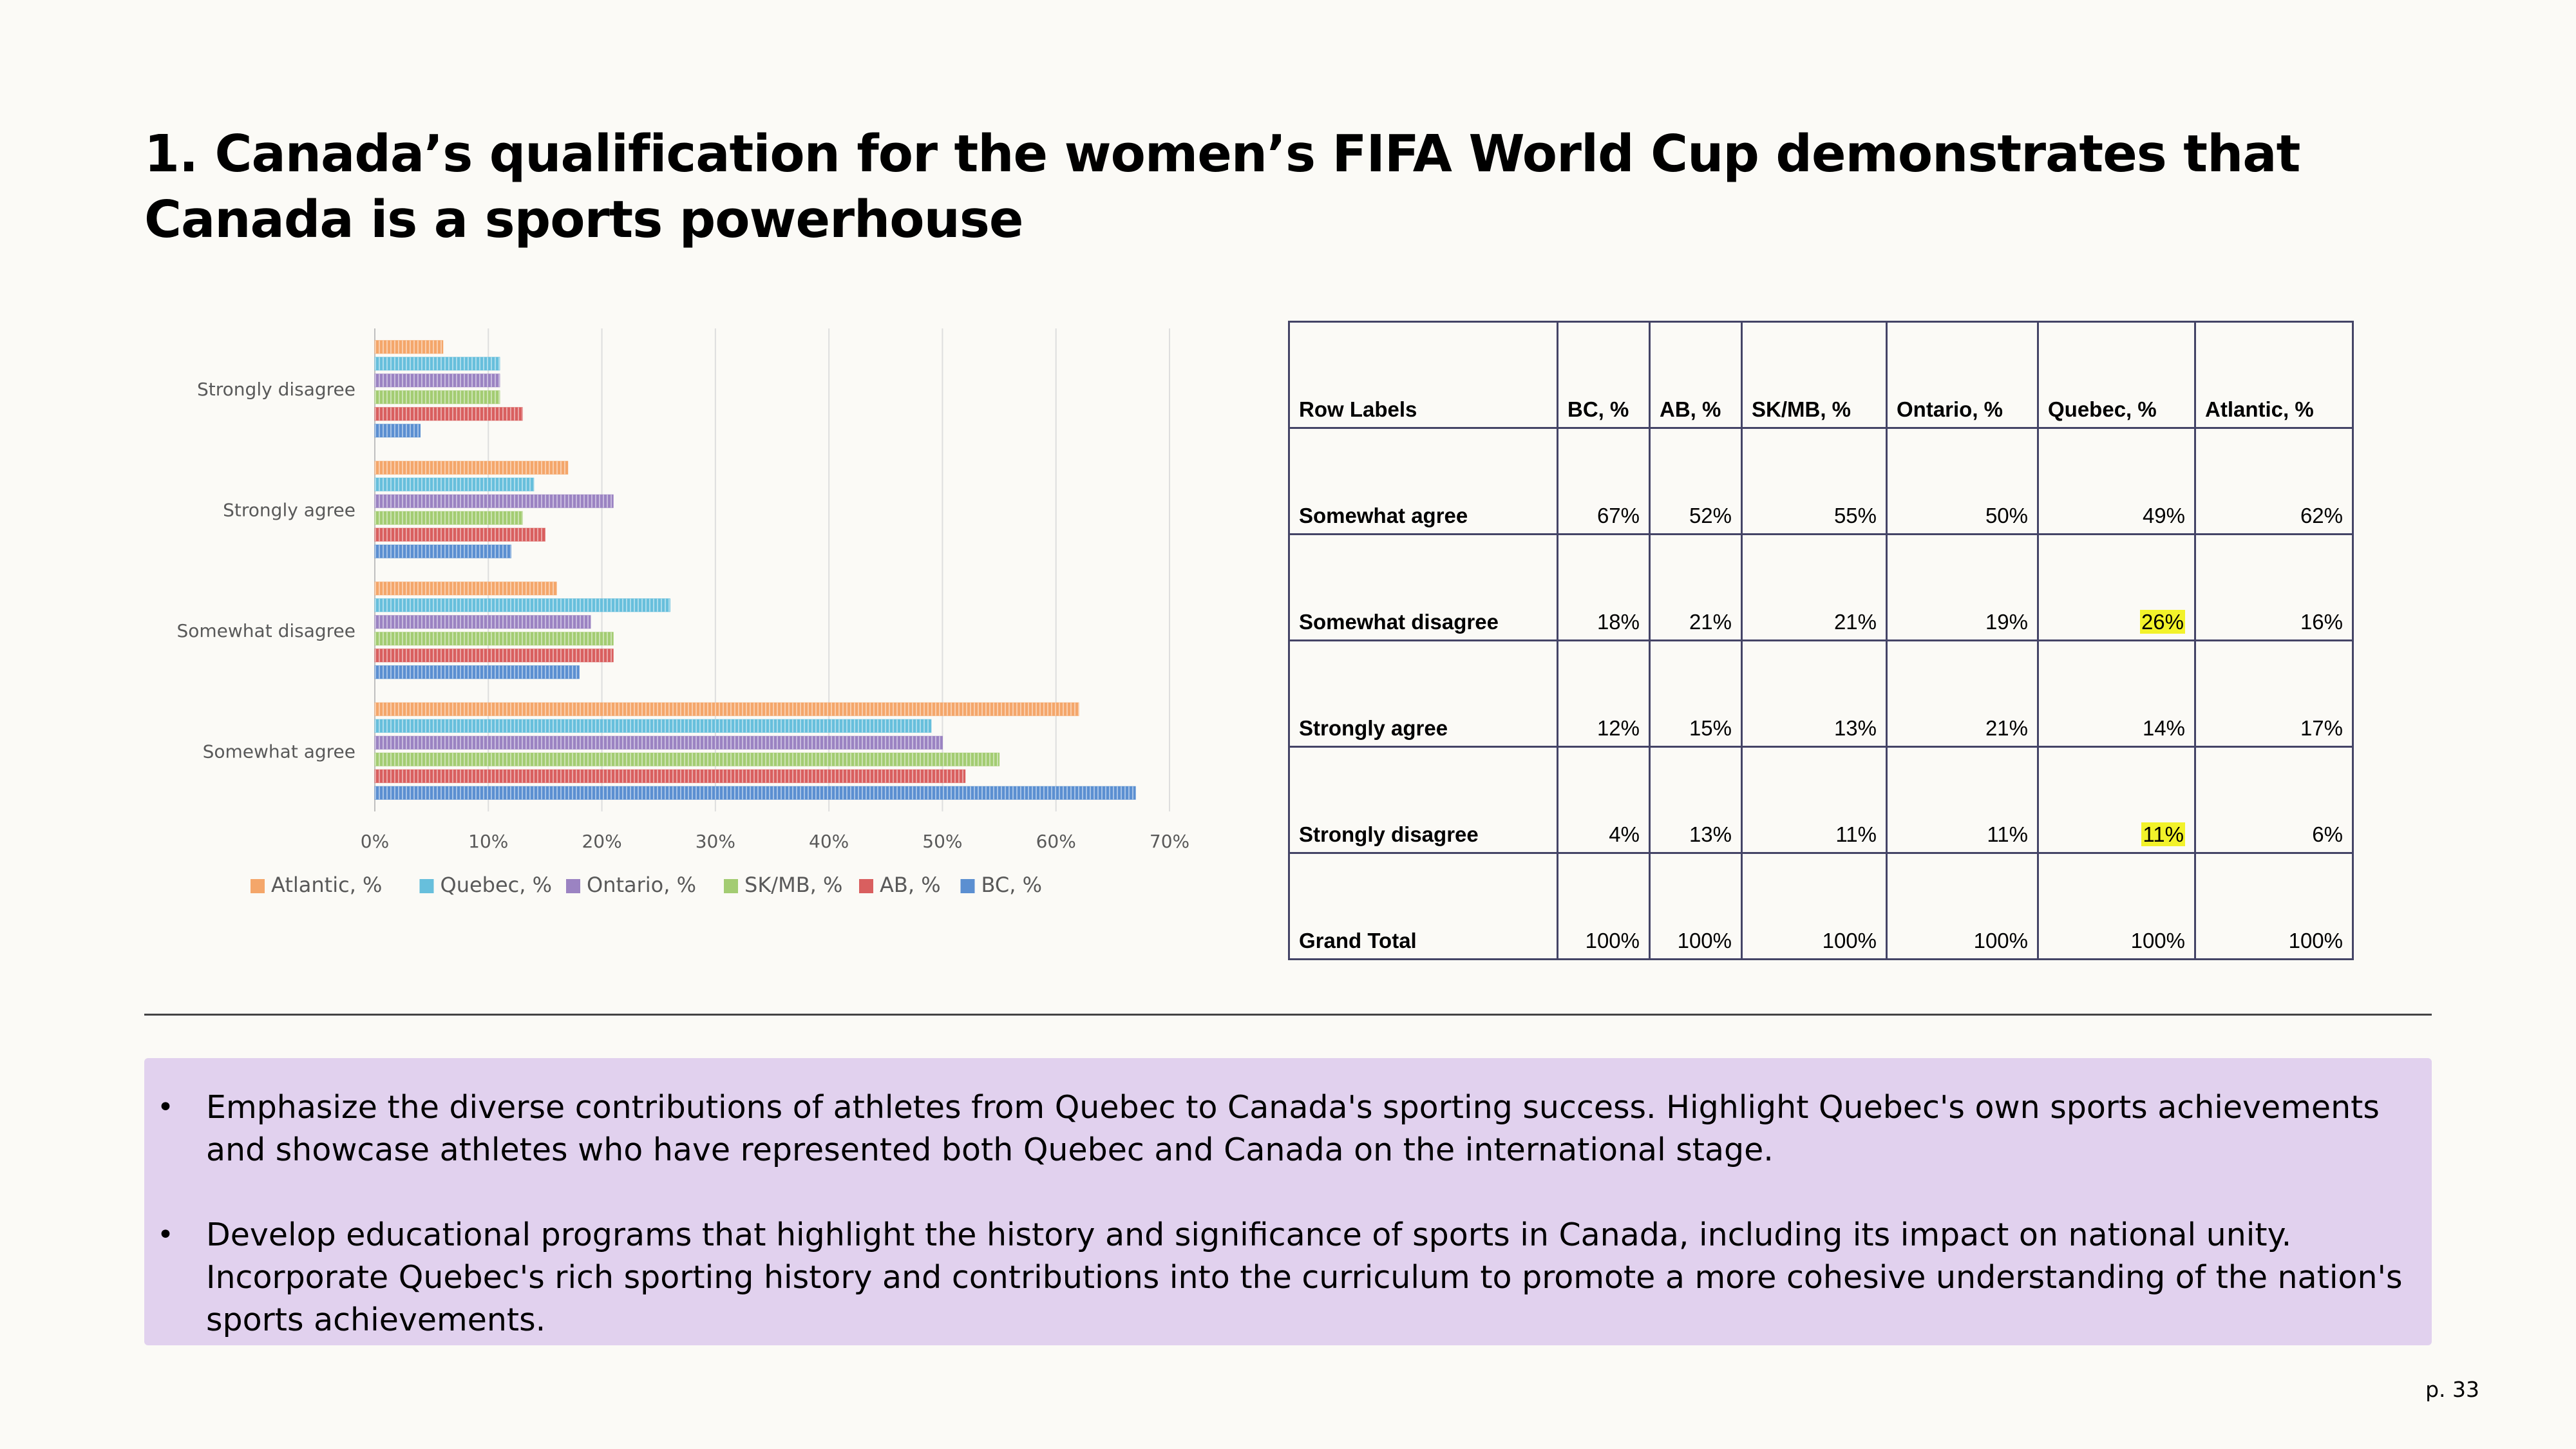  What do you see at coordinates (1011, 885) in the screenshot?
I see `legend-label: BC, %` at bounding box center [1011, 885].